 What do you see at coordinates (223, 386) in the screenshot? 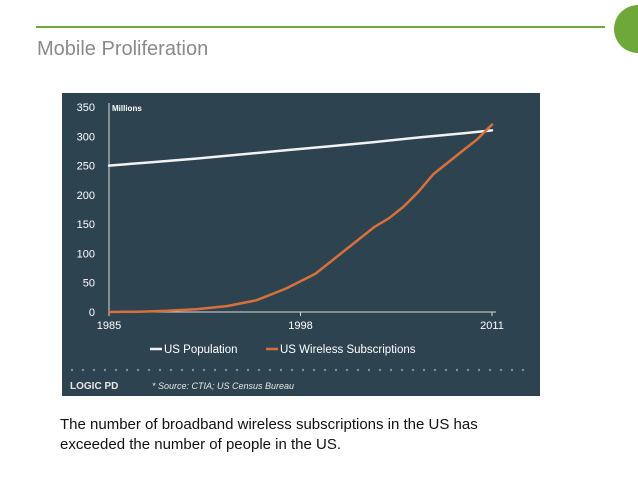
I see `source-note: * Source: CTIA; US Census Bureau` at bounding box center [223, 386].